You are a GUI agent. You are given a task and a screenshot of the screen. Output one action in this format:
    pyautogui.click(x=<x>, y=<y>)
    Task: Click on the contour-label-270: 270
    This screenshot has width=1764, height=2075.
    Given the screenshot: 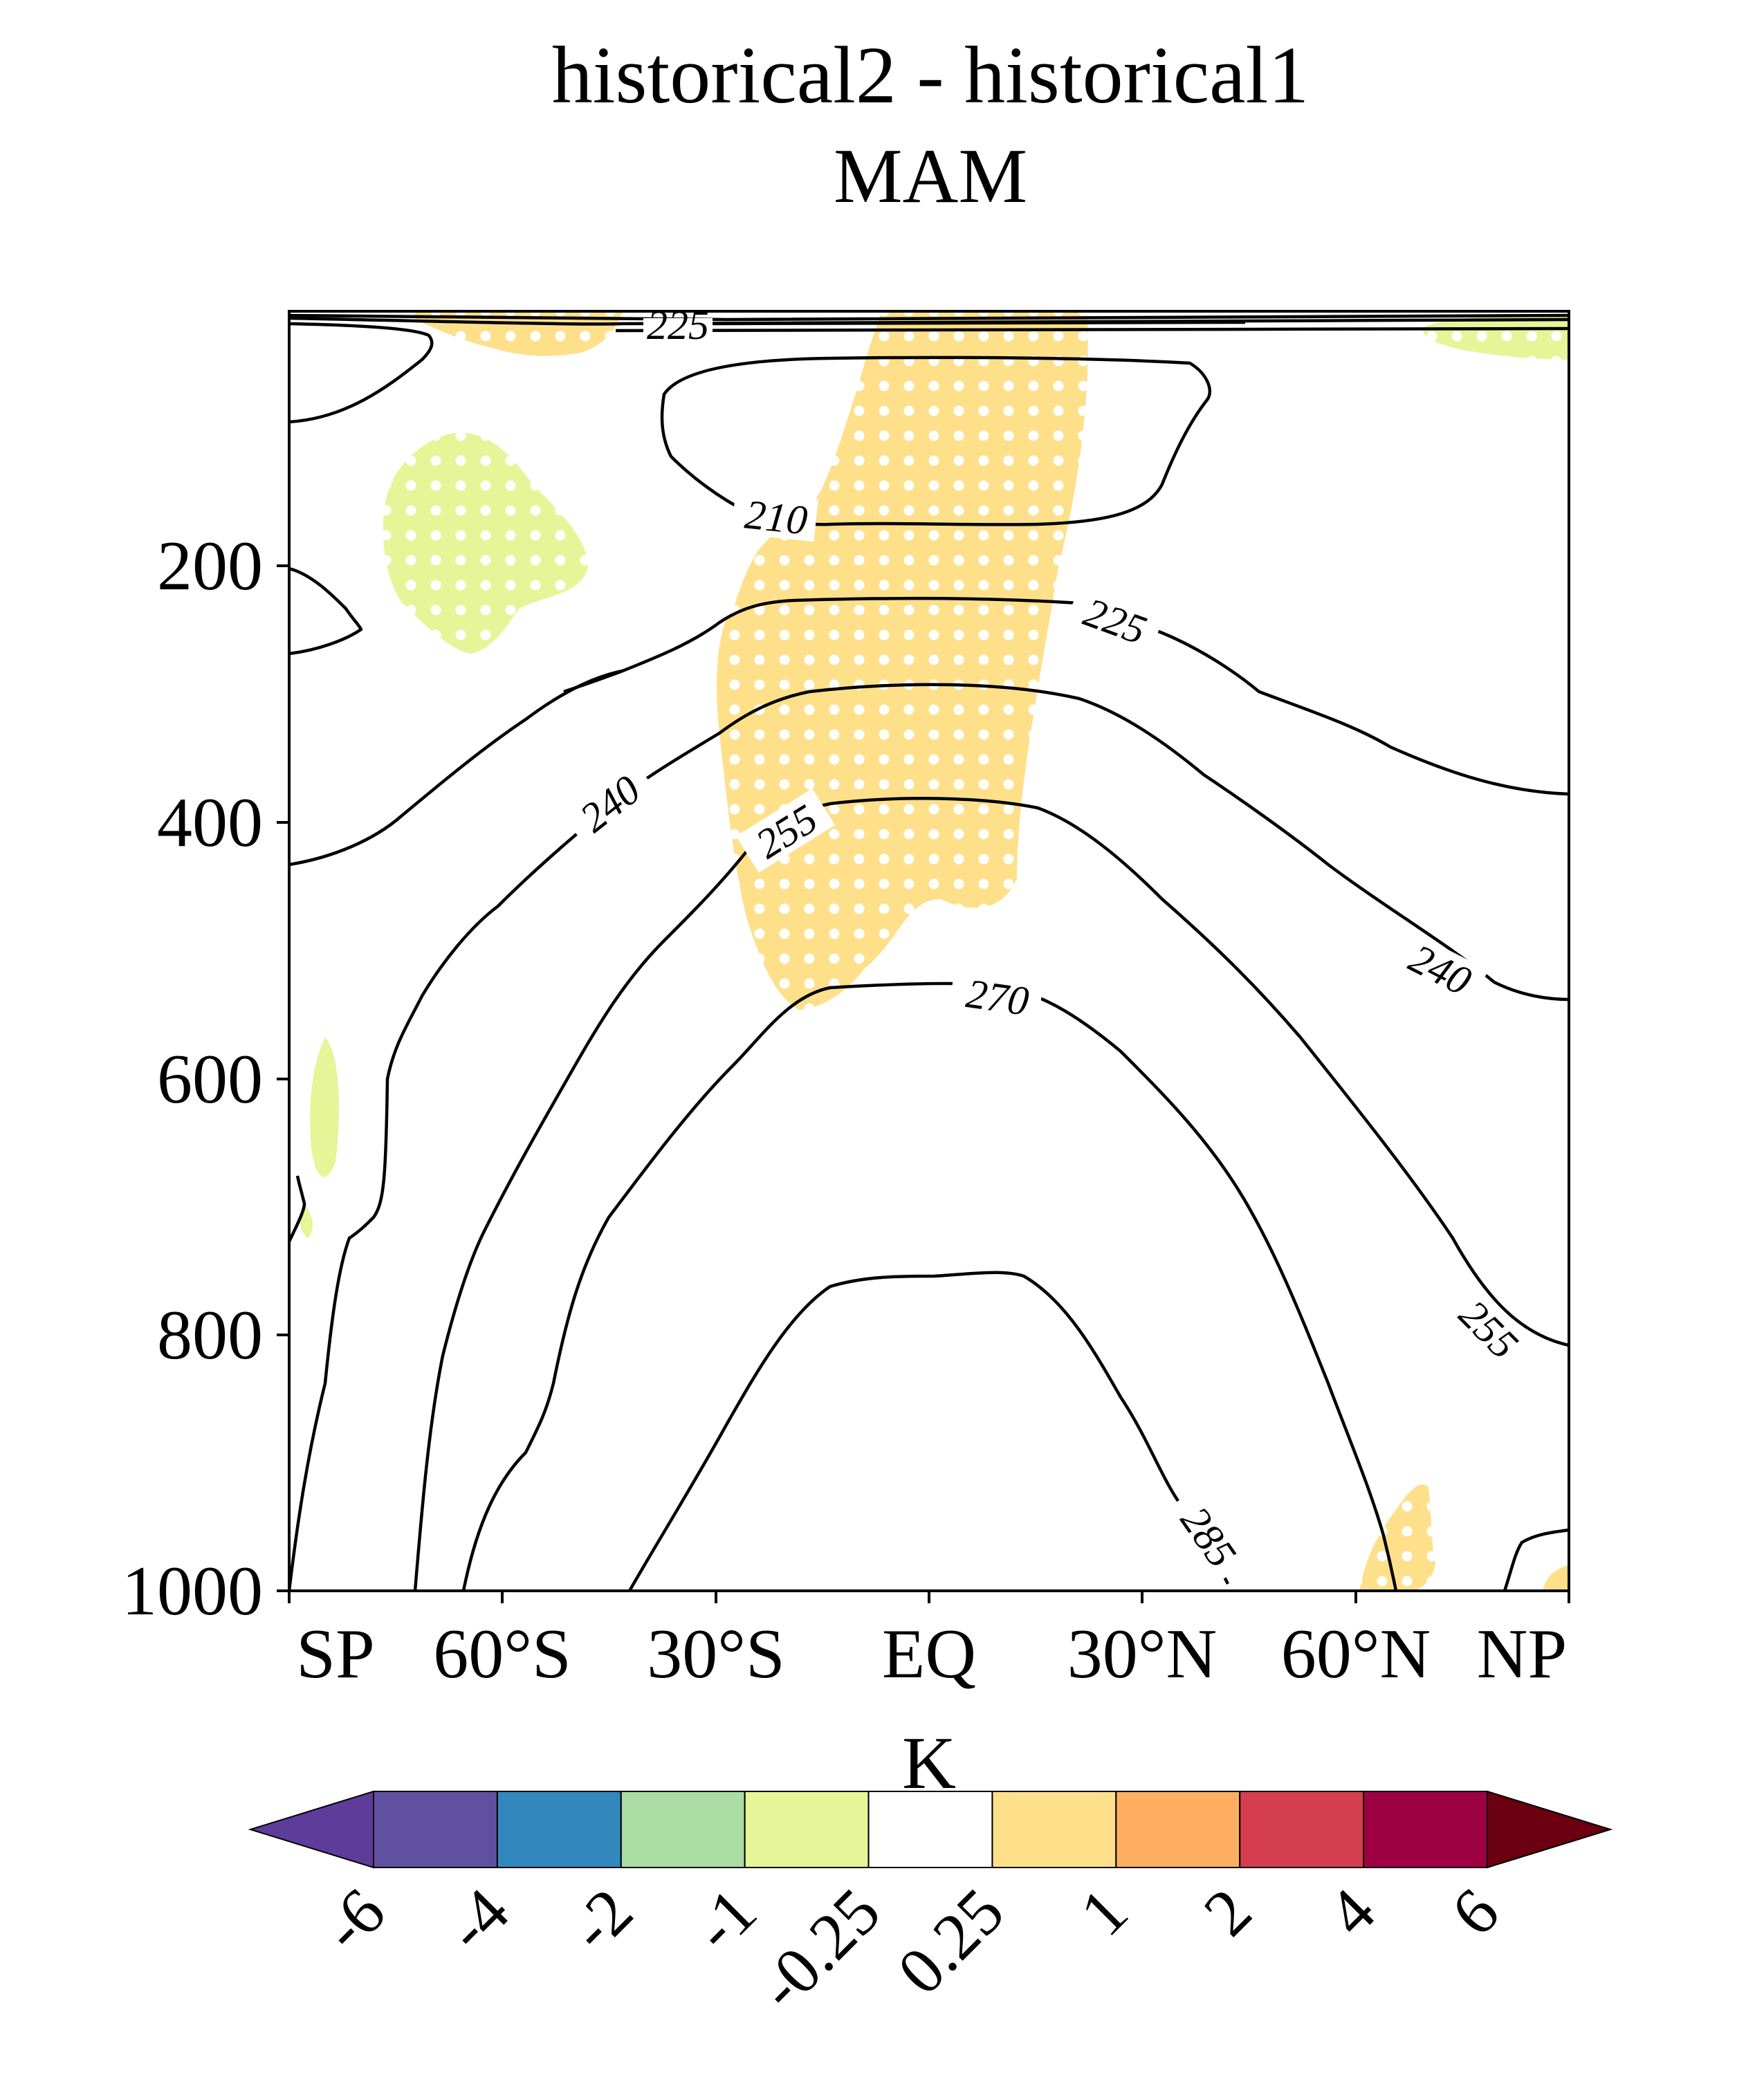 What is the action you would take?
    pyautogui.click(x=997, y=997)
    